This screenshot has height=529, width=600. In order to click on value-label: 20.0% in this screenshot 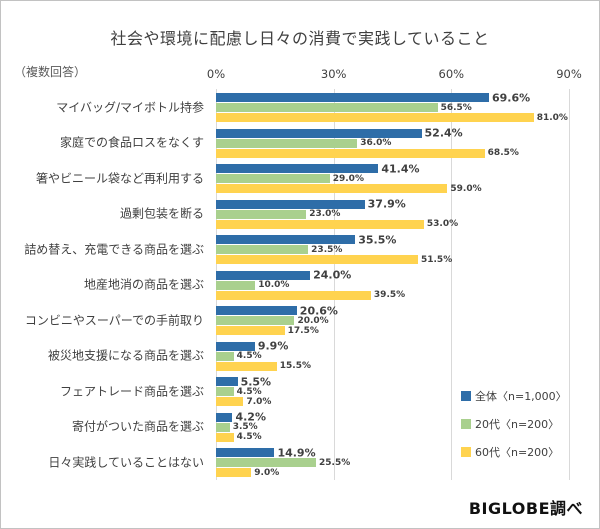, I will do `click(313, 320)`.